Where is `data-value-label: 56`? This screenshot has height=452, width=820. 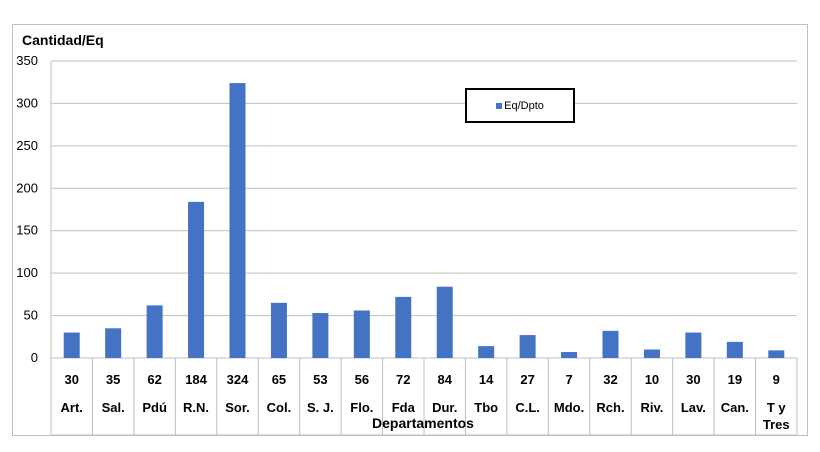
data-value-label: 56 is located at coordinates (362, 379).